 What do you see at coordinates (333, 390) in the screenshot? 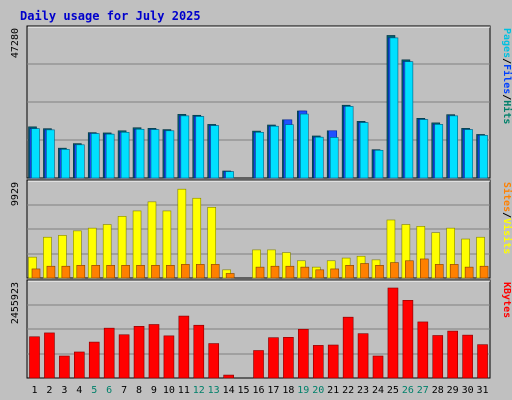
I see `x-tick-label: 21` at bounding box center [333, 390].